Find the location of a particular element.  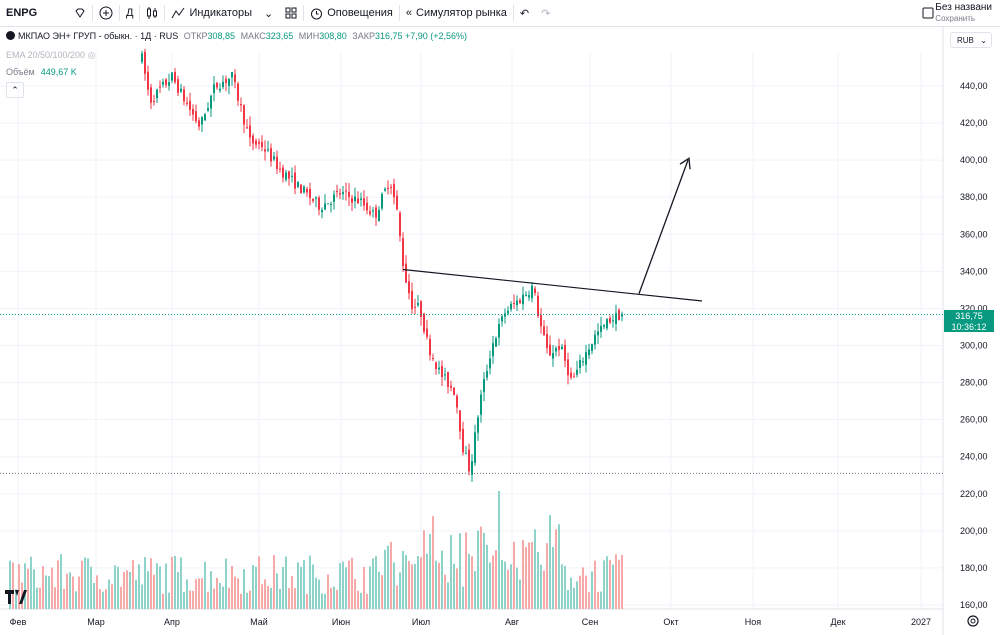

undo-button: ↶ is located at coordinates (524, 13).